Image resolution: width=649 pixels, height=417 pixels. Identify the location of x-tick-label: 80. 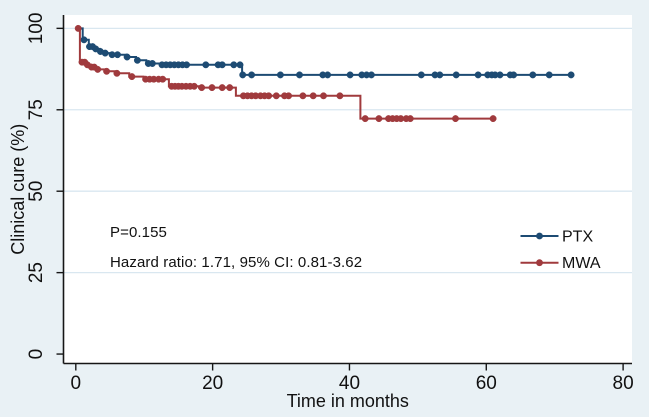
(623, 383).